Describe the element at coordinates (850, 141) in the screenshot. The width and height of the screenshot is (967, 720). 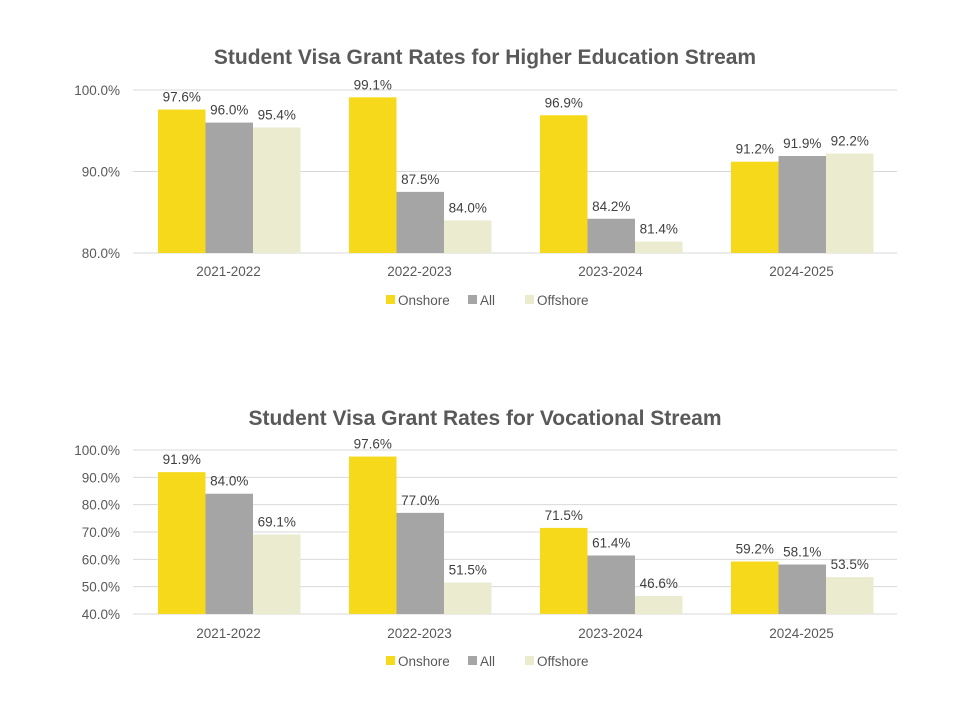
I see `data-label: 92.2%` at that location.